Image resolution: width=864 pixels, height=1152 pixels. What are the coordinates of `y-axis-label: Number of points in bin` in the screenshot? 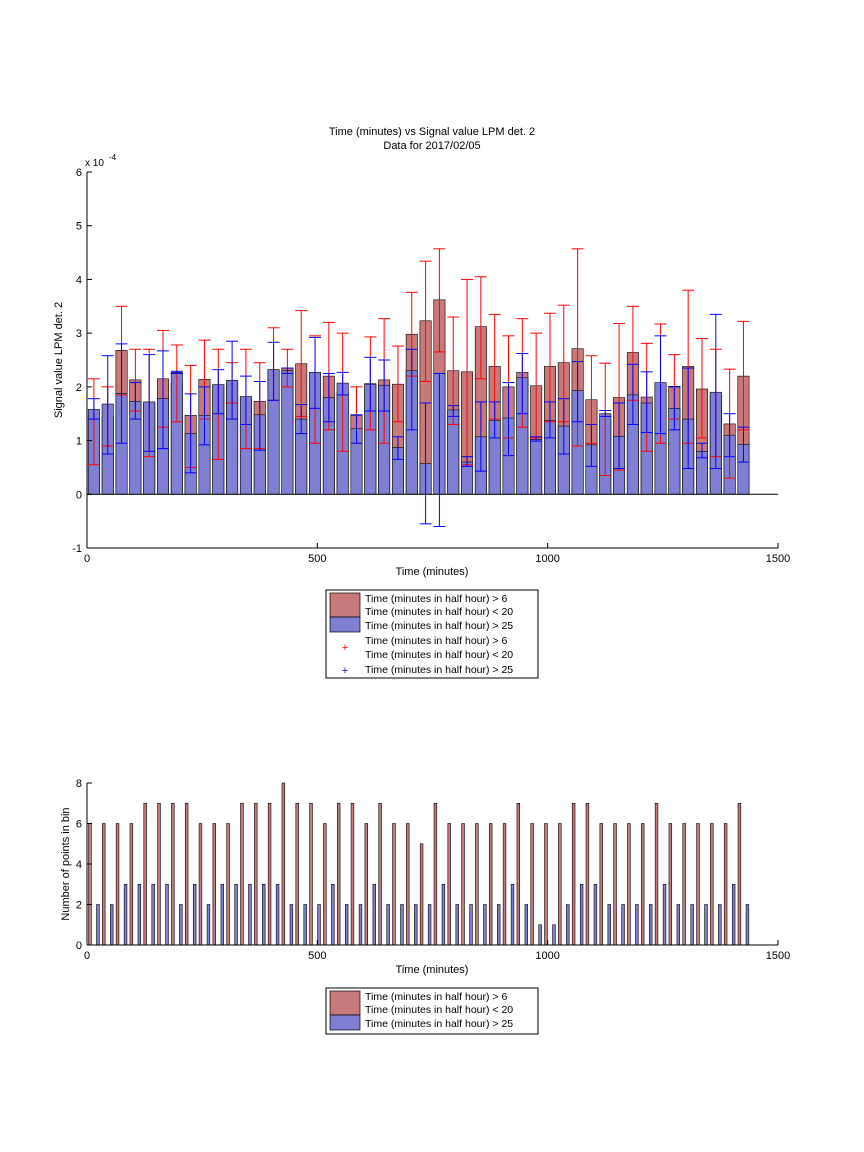 It's located at (66, 863).